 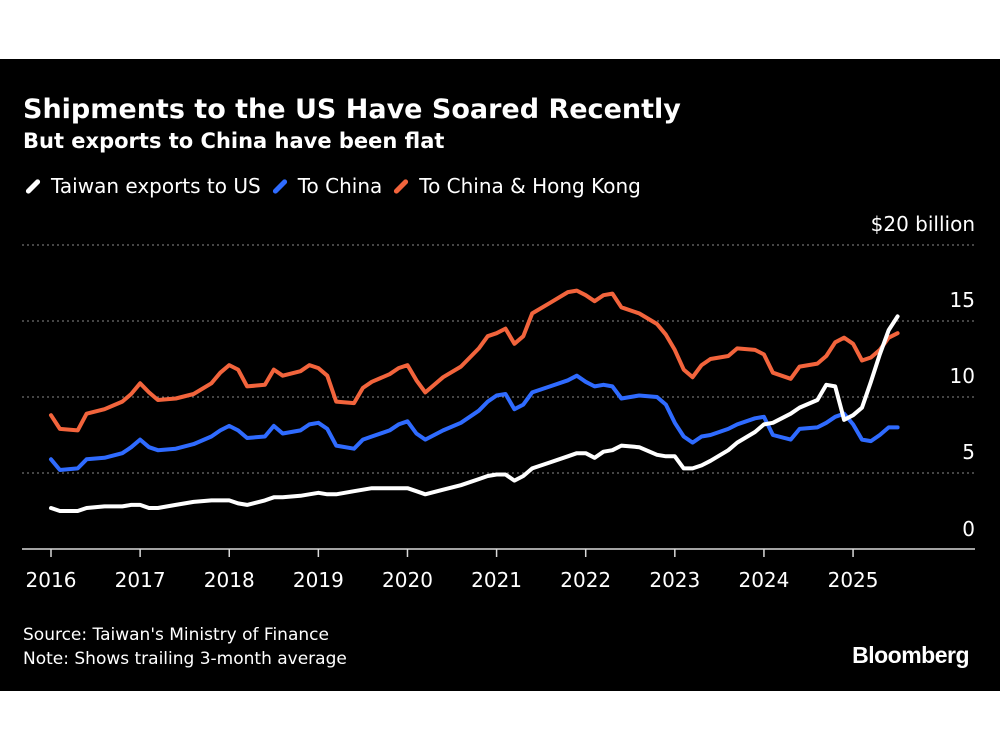 I want to click on x-tick-label-2023: 2023, so click(x=674, y=580).